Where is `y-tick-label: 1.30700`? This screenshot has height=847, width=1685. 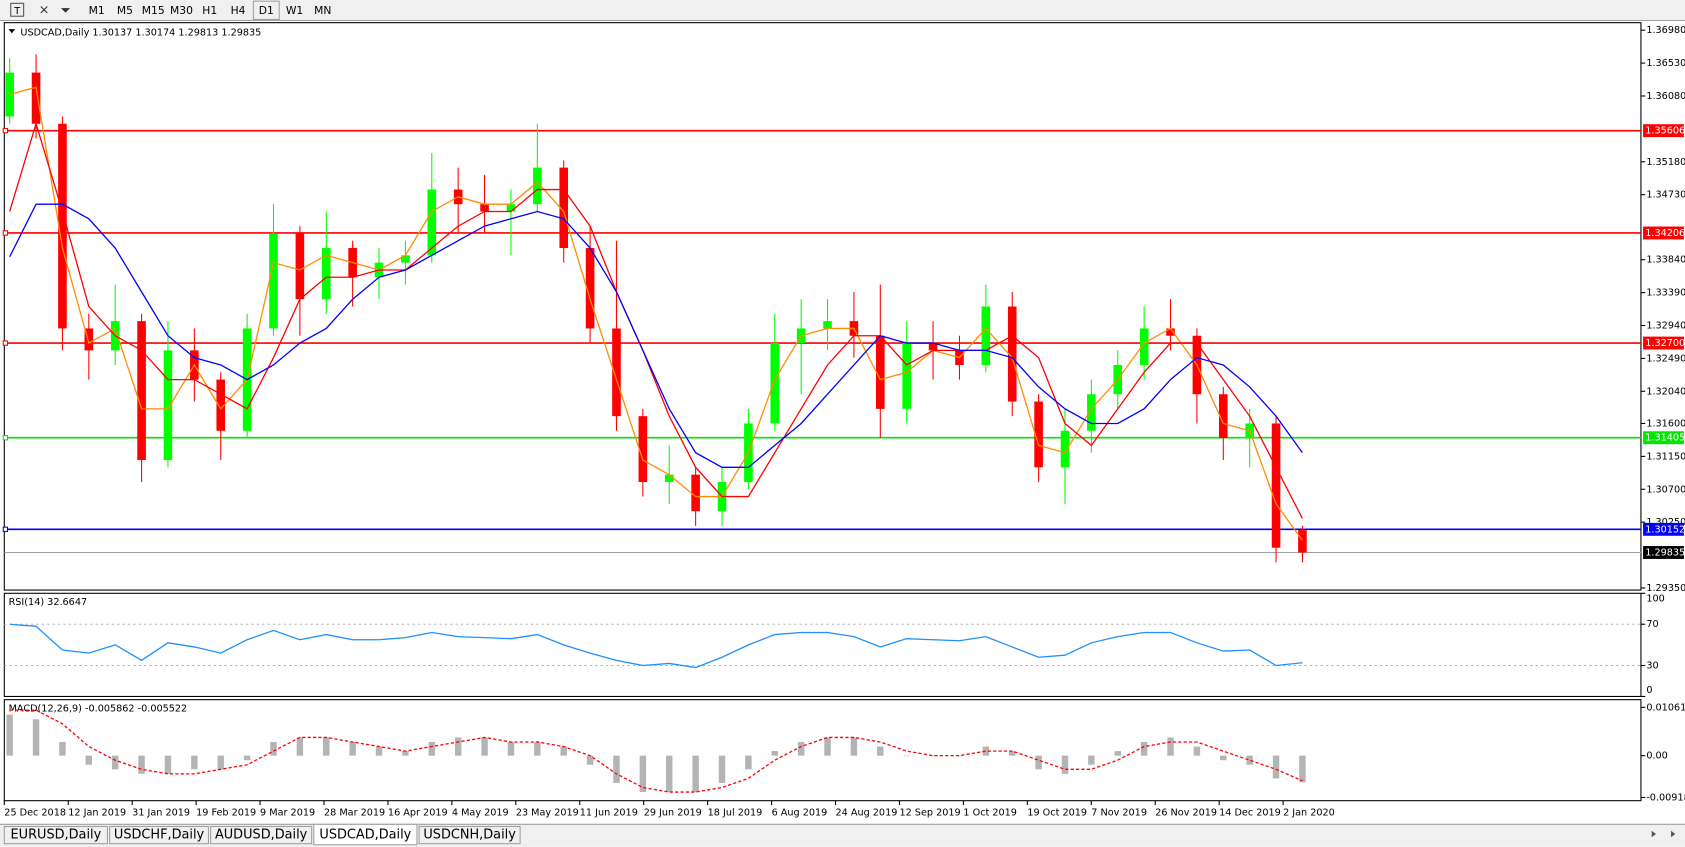 y-tick-label: 1.30700 is located at coordinates (1665, 489).